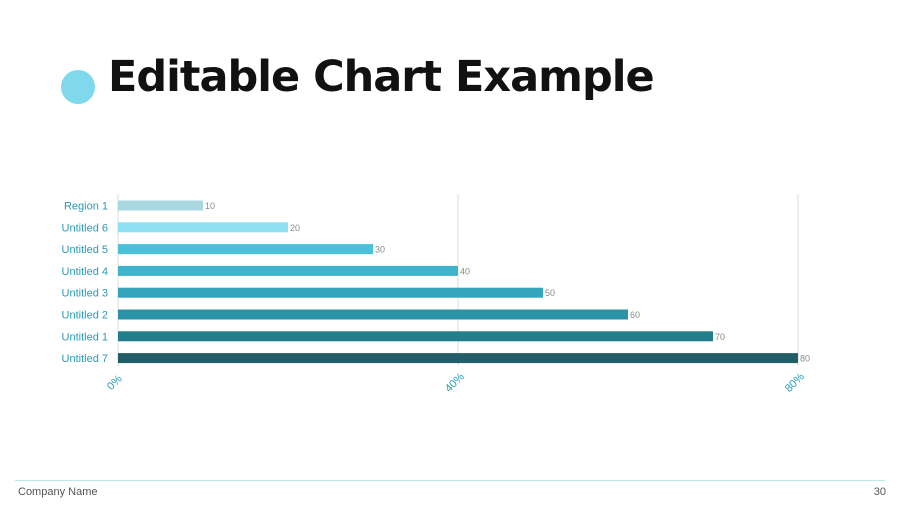 Image resolution: width=900 pixels, height=506 pixels. Describe the element at coordinates (85, 316) in the screenshot. I see `category-label: Untitled 2` at that location.